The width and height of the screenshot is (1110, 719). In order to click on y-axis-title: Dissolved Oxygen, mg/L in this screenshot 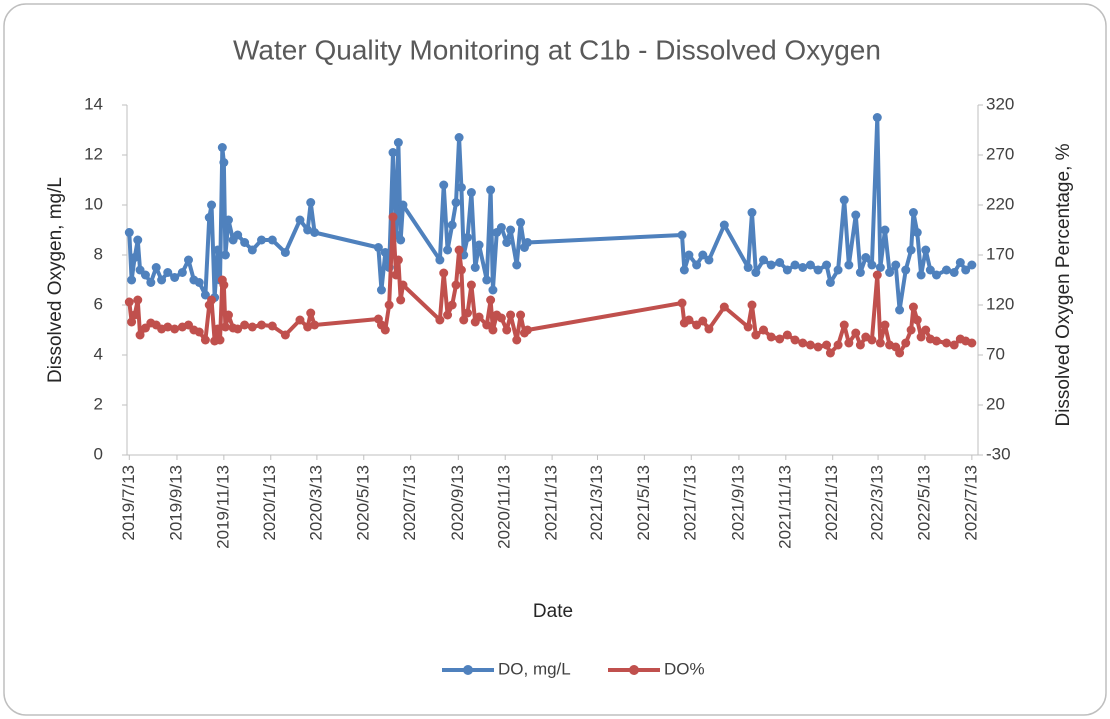, I will do `click(55, 280)`.